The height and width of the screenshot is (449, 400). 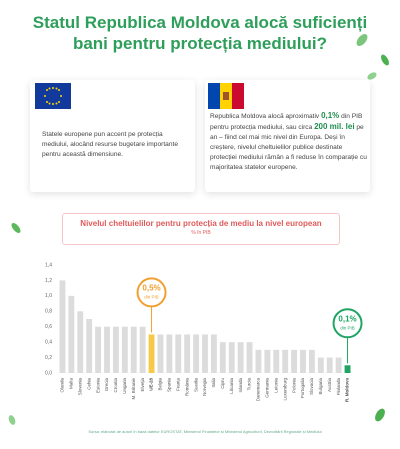 What do you see at coordinates (334, 126) in the screenshot?
I see `text-highlight: 200 mil. lei` at bounding box center [334, 126].